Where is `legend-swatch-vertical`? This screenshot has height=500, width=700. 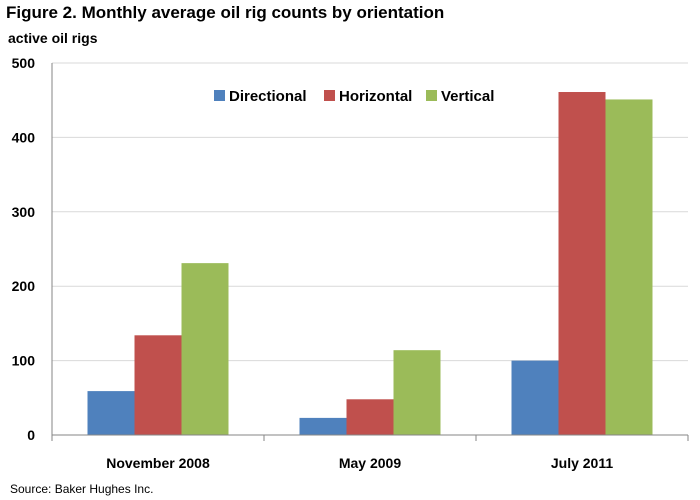
legend-swatch-vertical is located at coordinates (431, 95).